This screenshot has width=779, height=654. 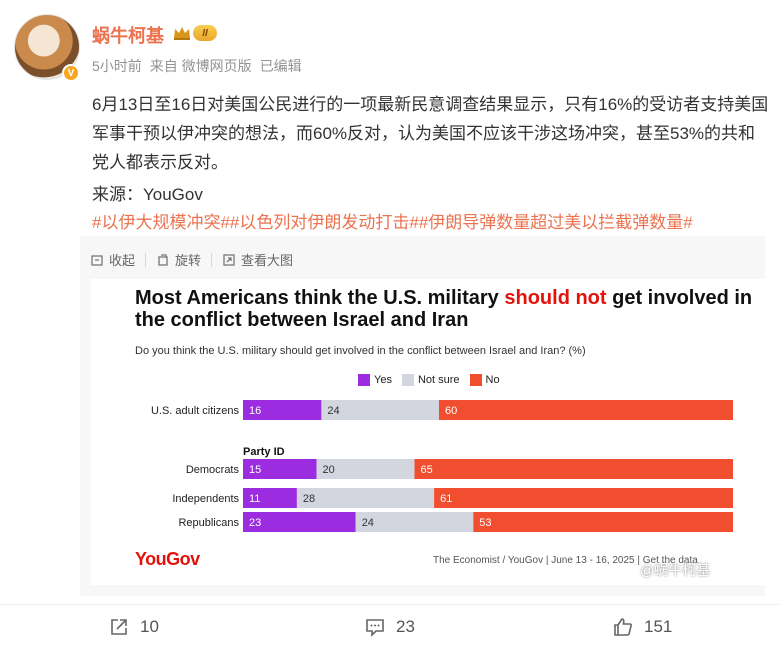 I want to click on legend-item-yes: Yes, so click(x=375, y=380).